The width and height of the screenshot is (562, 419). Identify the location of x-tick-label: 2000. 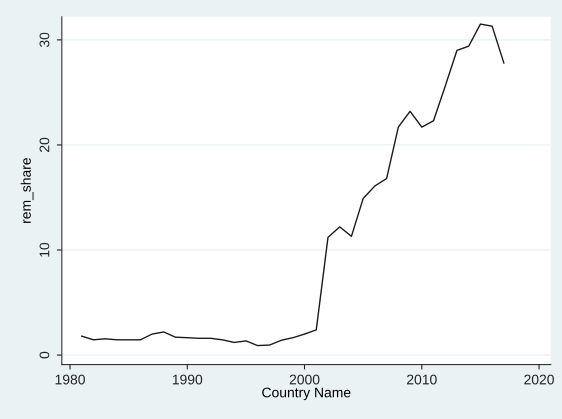
(305, 379).